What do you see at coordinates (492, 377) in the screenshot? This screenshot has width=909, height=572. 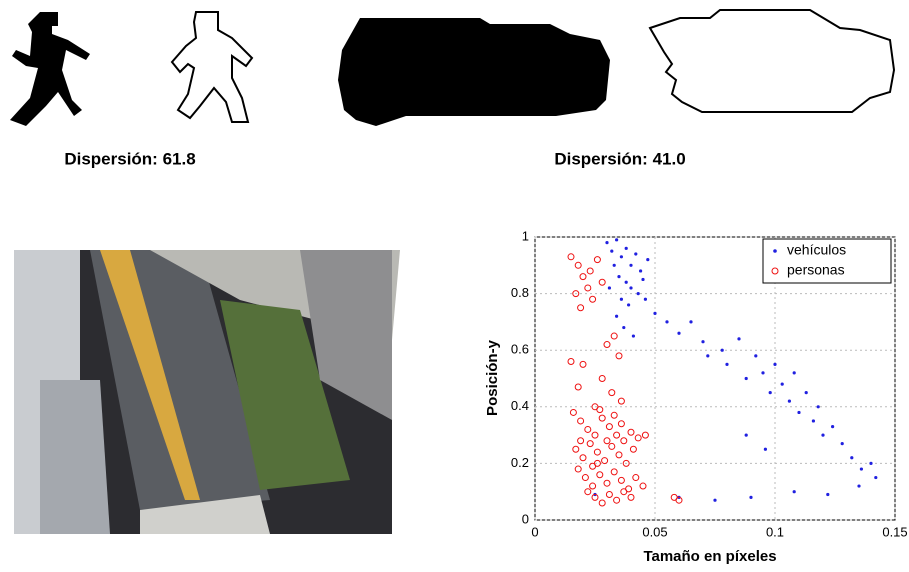 I see `y-axis-label: Posición-y` at bounding box center [492, 377].